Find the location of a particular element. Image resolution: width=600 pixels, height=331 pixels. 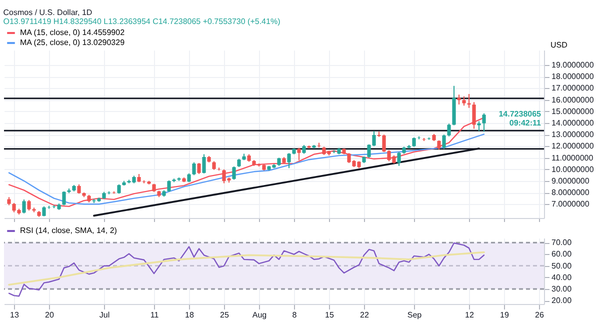

y-tick-label: 7.0000000 is located at coordinates (571, 204).